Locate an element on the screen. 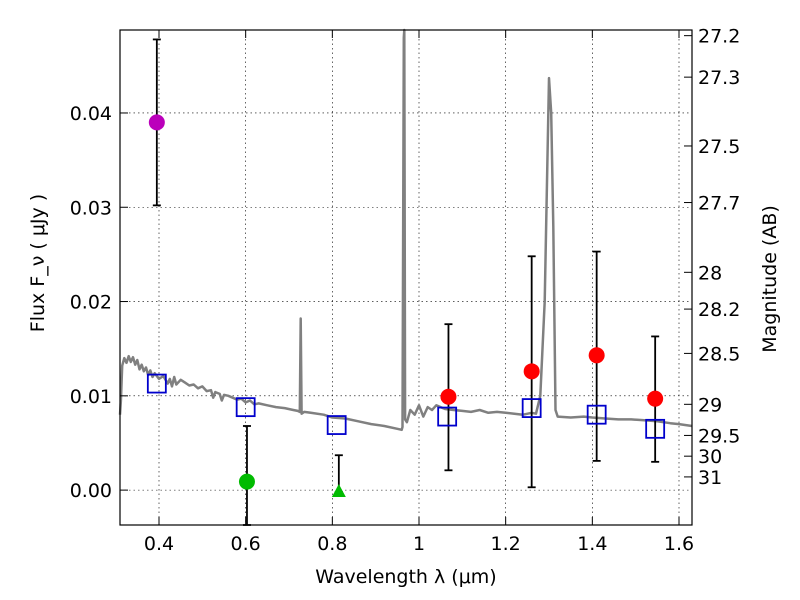 The height and width of the screenshot is (600, 800). model-photometry-markers is located at coordinates (406, 406).